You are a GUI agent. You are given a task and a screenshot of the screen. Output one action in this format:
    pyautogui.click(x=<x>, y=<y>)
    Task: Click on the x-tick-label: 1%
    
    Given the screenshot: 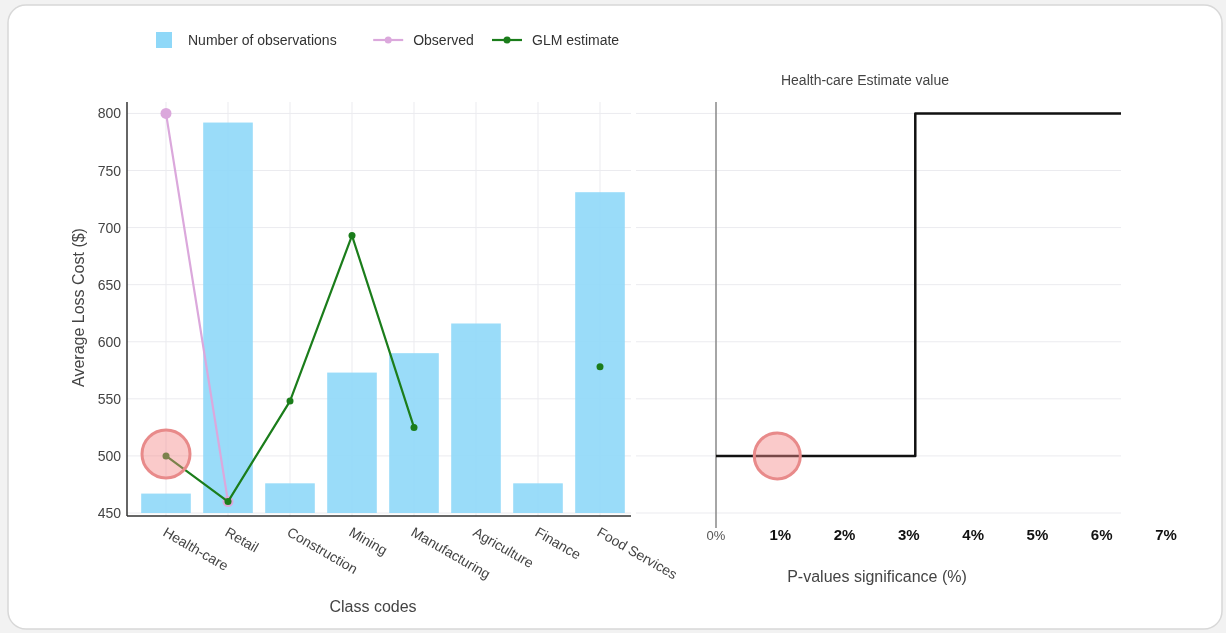 What is the action you would take?
    pyautogui.click(x=780, y=534)
    